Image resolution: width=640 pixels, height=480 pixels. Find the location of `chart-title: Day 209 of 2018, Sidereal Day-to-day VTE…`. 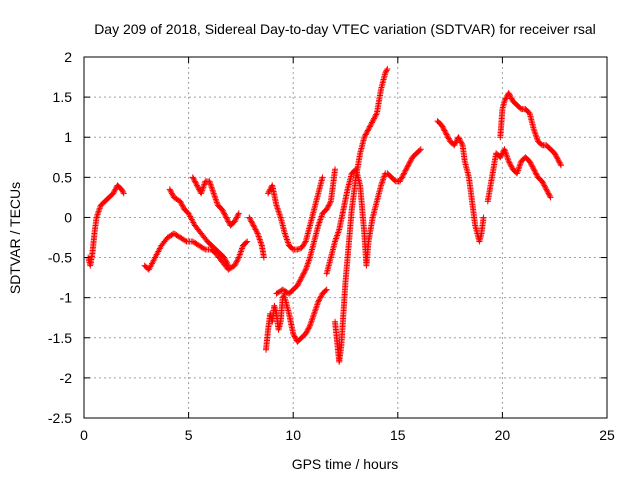

chart-title: Day 209 of 2018, Sidereal Day-to-day VTE… is located at coordinates (345, 29).